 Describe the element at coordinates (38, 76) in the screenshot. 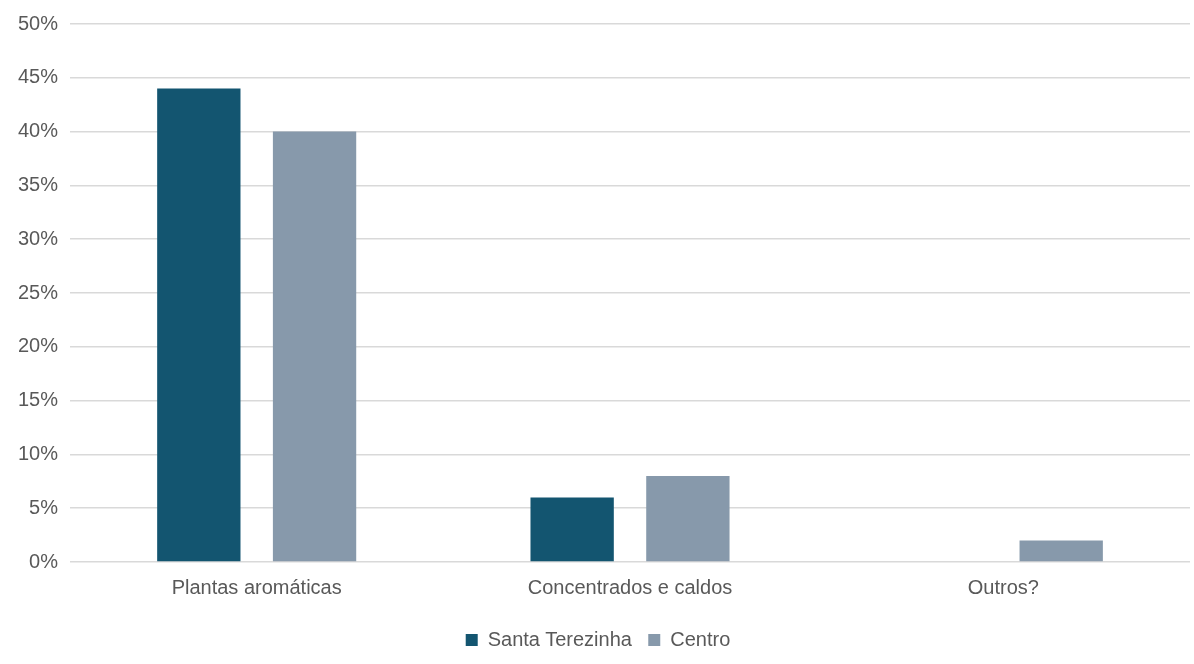

I see `y-tick-label: 45%` at that location.